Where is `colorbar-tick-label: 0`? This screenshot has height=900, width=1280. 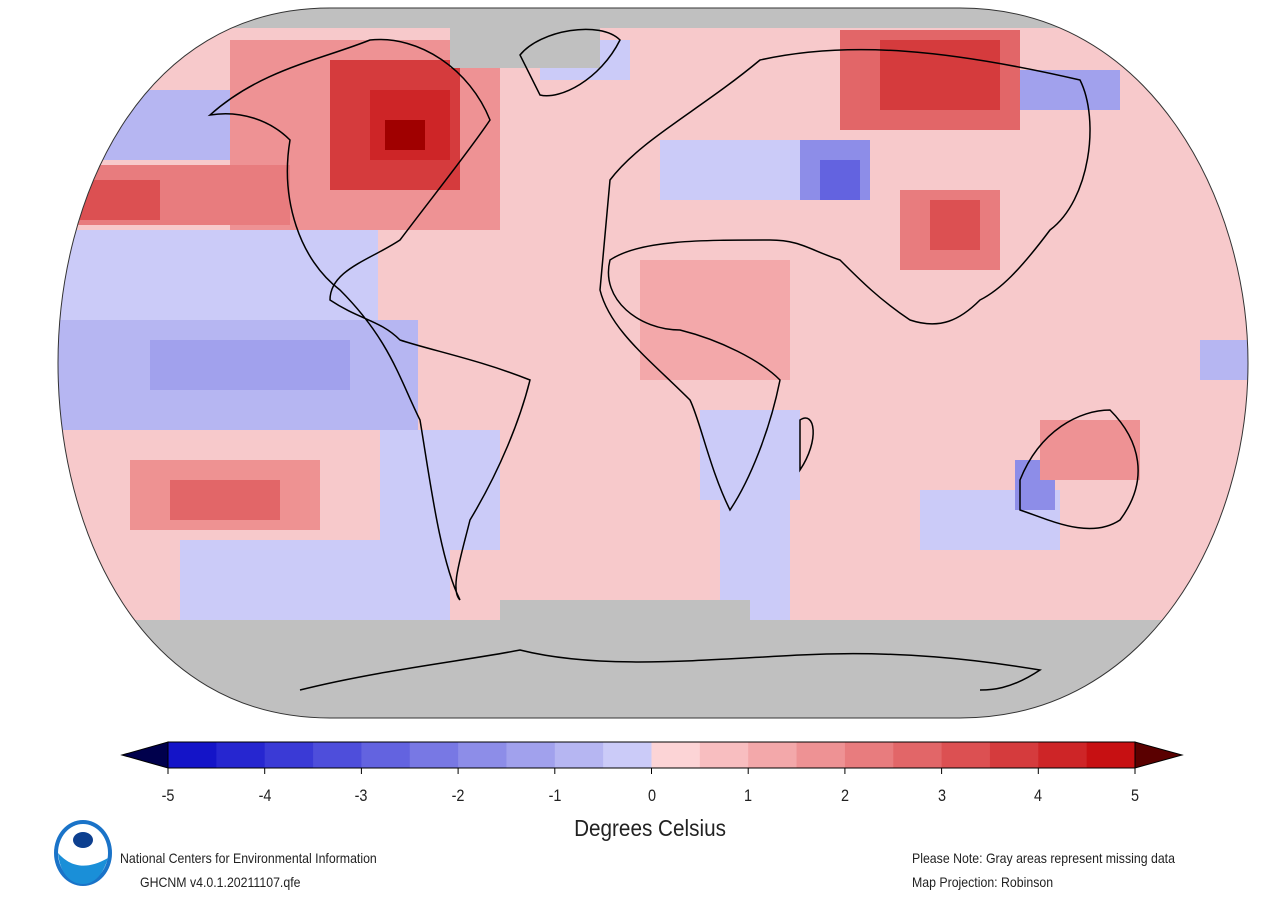
colorbar-tick-label: 0 is located at coordinates (651, 795).